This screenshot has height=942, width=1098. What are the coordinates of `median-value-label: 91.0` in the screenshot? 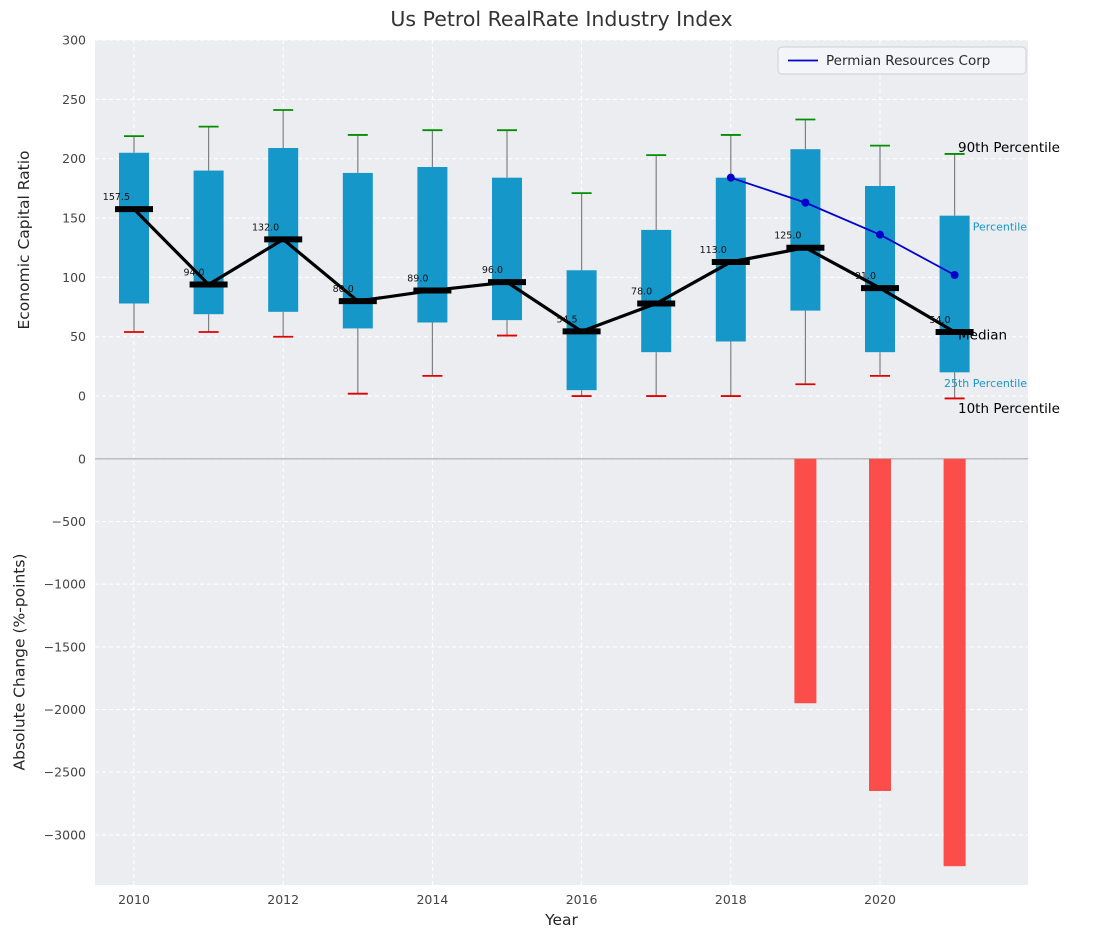 It's located at (865, 276).